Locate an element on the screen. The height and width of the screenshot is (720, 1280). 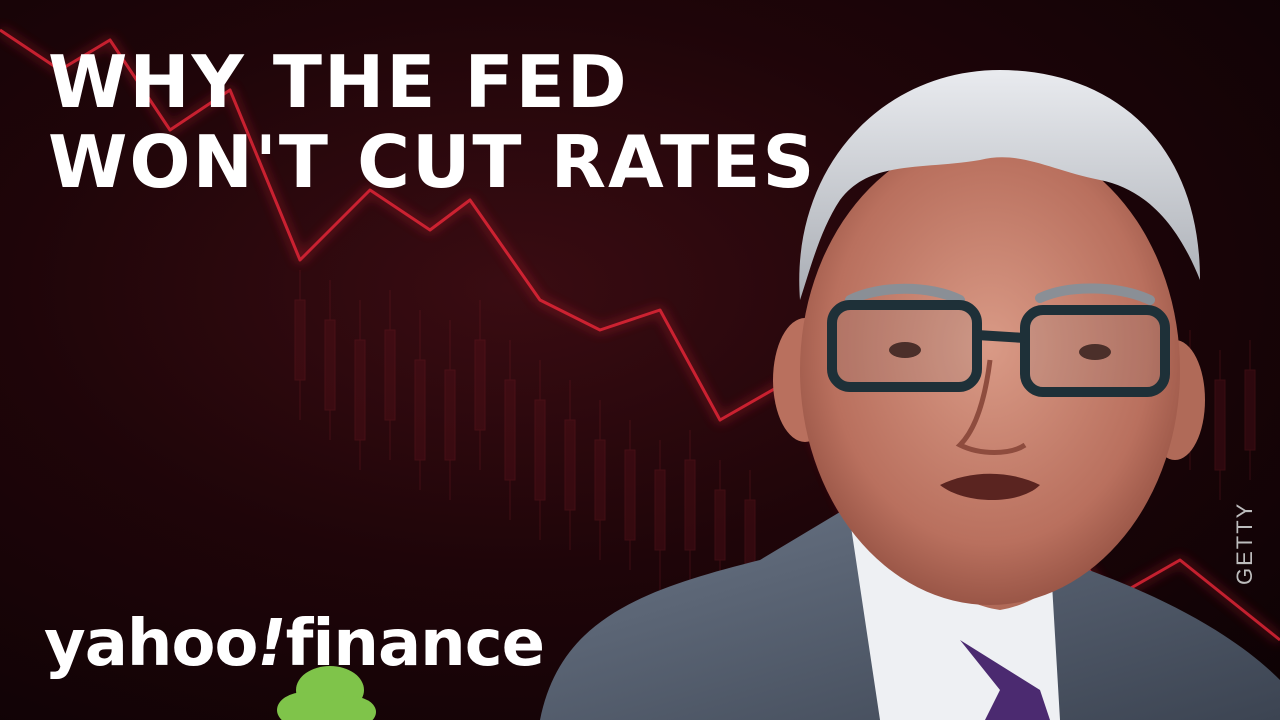
brand-name: yahoo is located at coordinates (151, 644).